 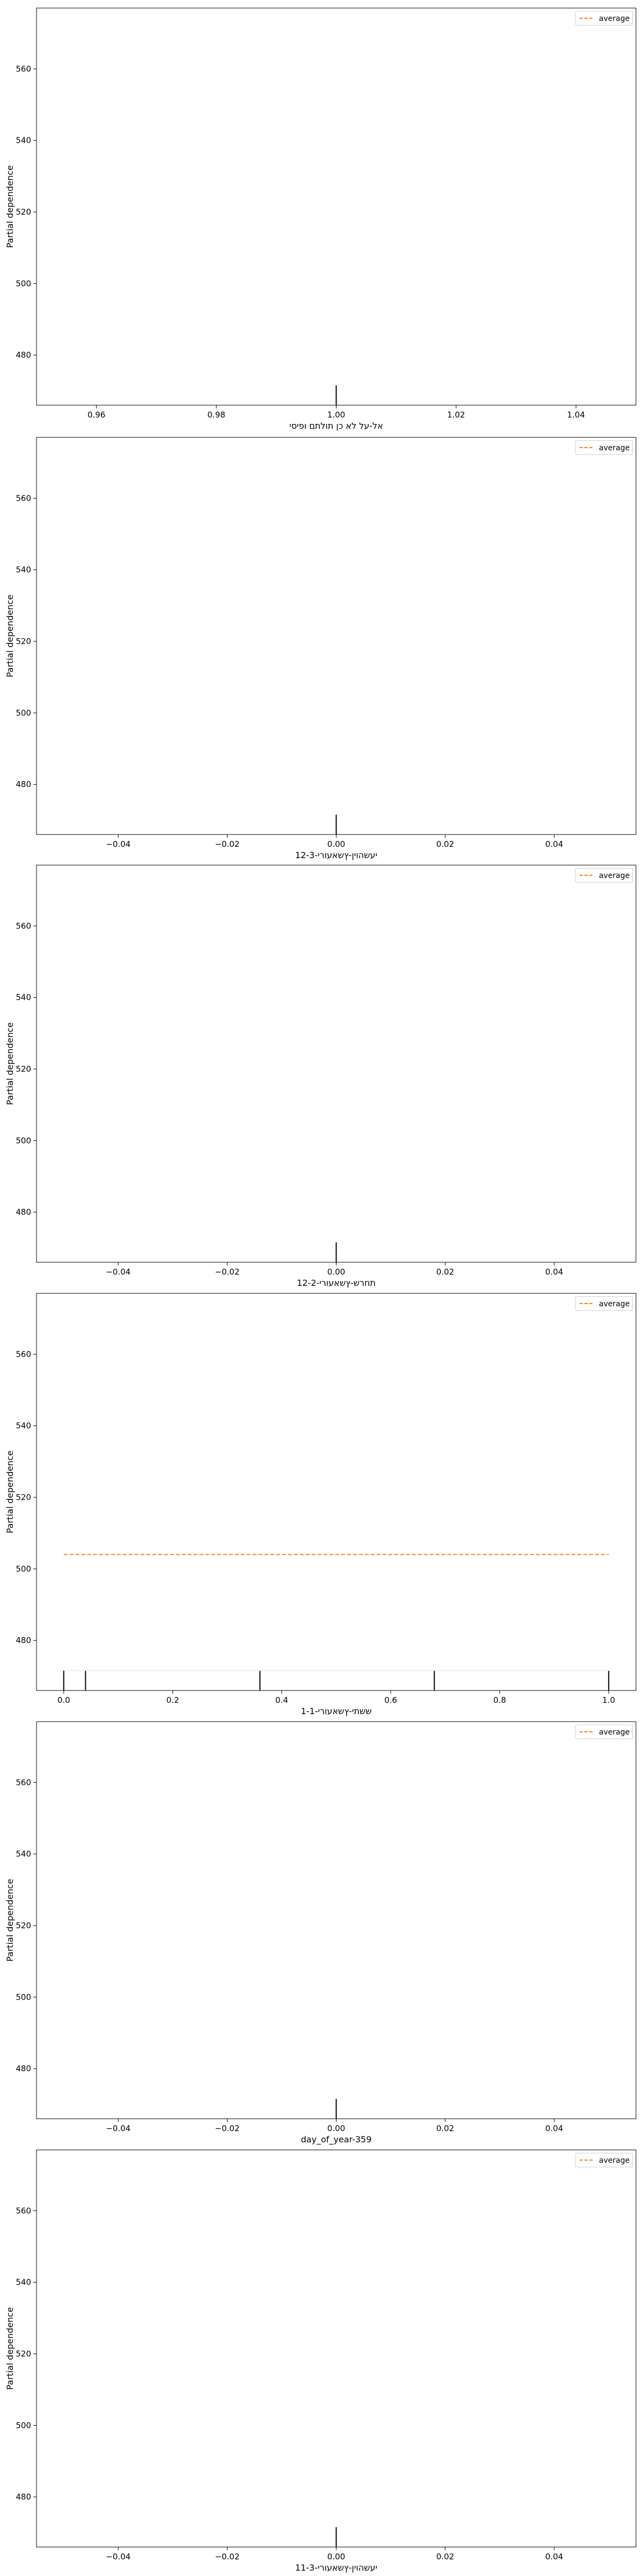 I want to click on x-axis-title: תחרש-ץשאעורי-12-2, so click(x=336, y=1283).